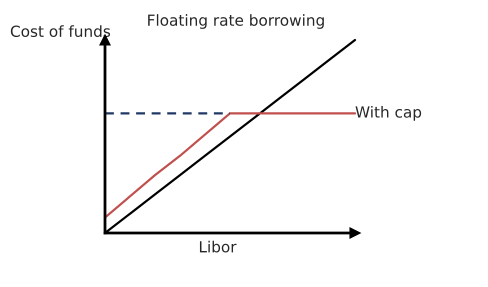 This screenshot has height=287, width=488. I want to click on series-label: With cap, so click(389, 113).